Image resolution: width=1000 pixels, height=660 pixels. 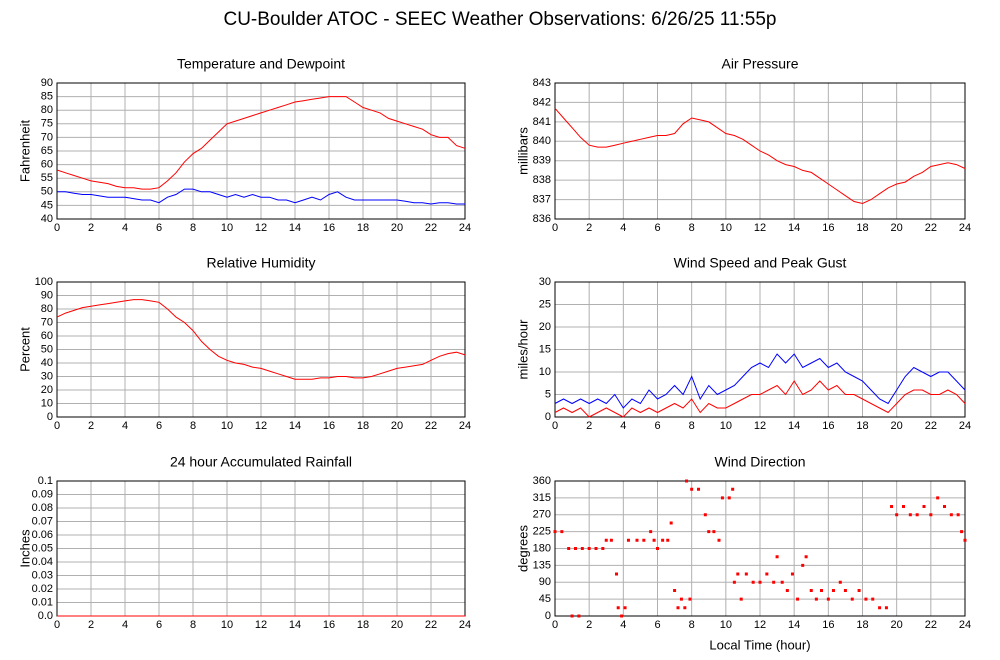 What do you see at coordinates (542, 199) in the screenshot?
I see `y-tick-label: 837` at bounding box center [542, 199].